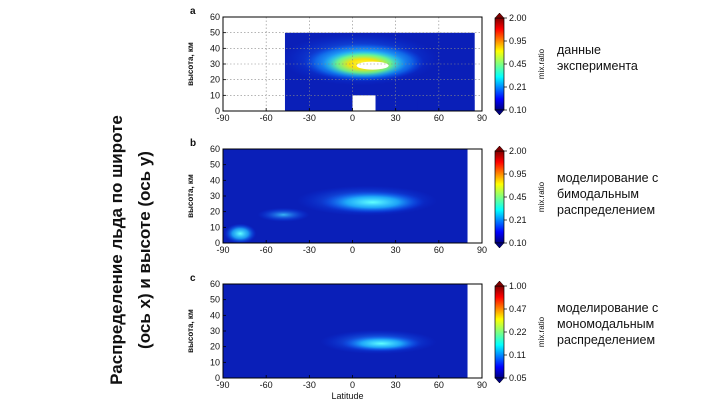  I want to click on panel-c-description-line: мономодальным, so click(606, 324).